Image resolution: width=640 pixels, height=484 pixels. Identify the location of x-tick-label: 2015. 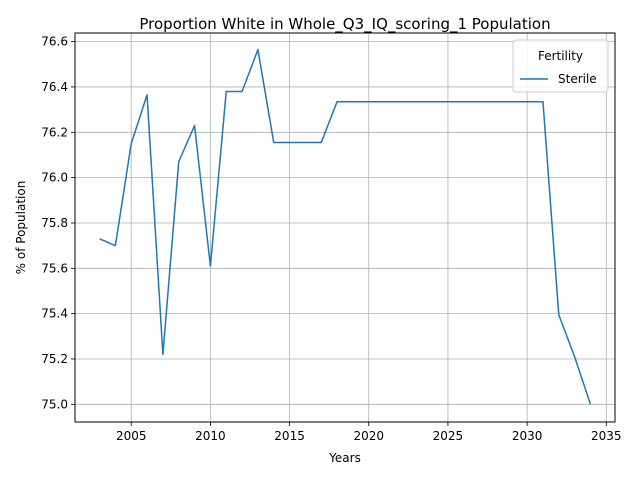
(289, 436).